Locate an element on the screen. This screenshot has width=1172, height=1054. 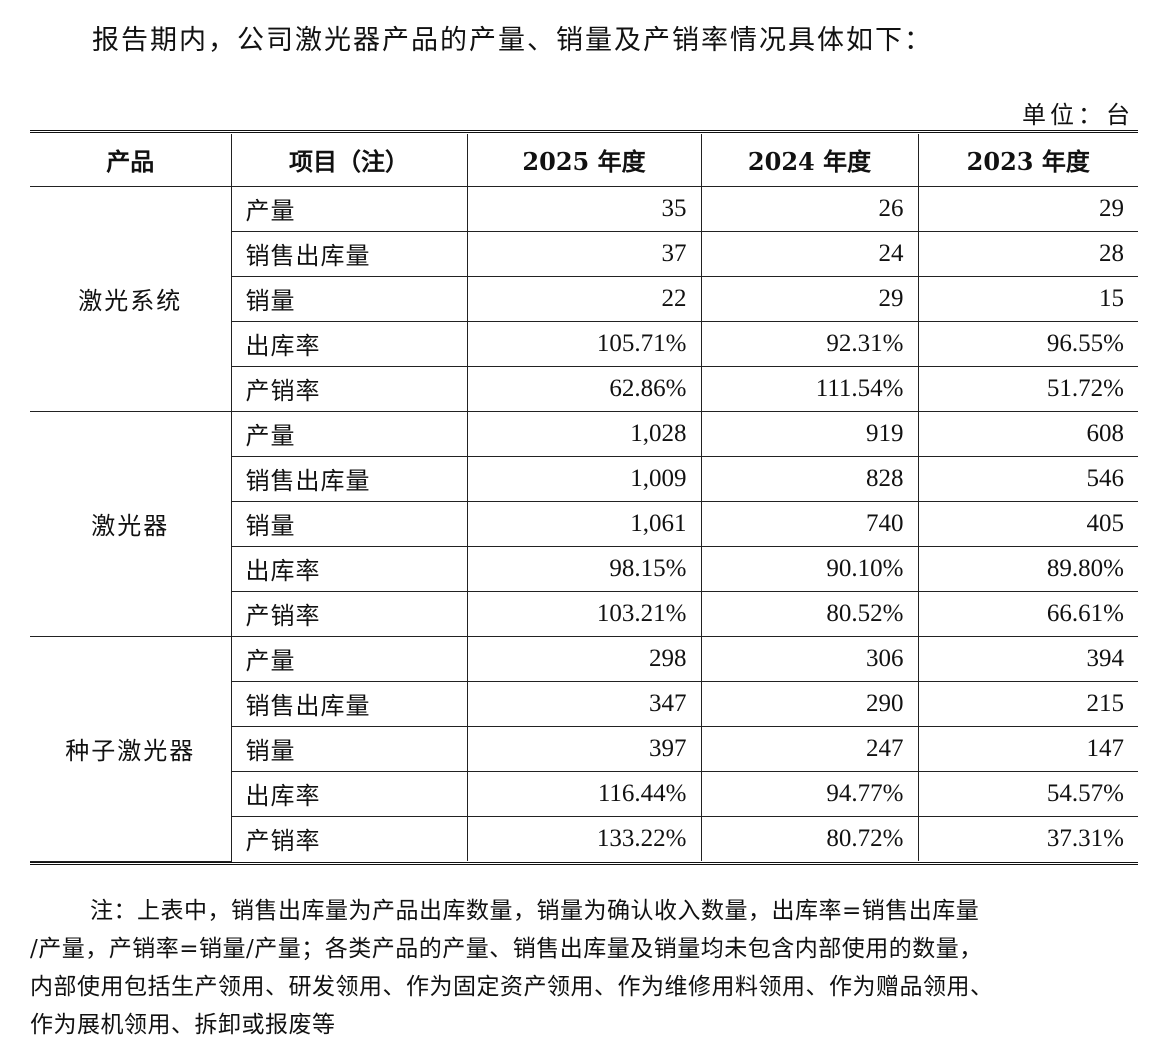
table-row: 销售出库量 347 290 215 is located at coordinates (584, 703).